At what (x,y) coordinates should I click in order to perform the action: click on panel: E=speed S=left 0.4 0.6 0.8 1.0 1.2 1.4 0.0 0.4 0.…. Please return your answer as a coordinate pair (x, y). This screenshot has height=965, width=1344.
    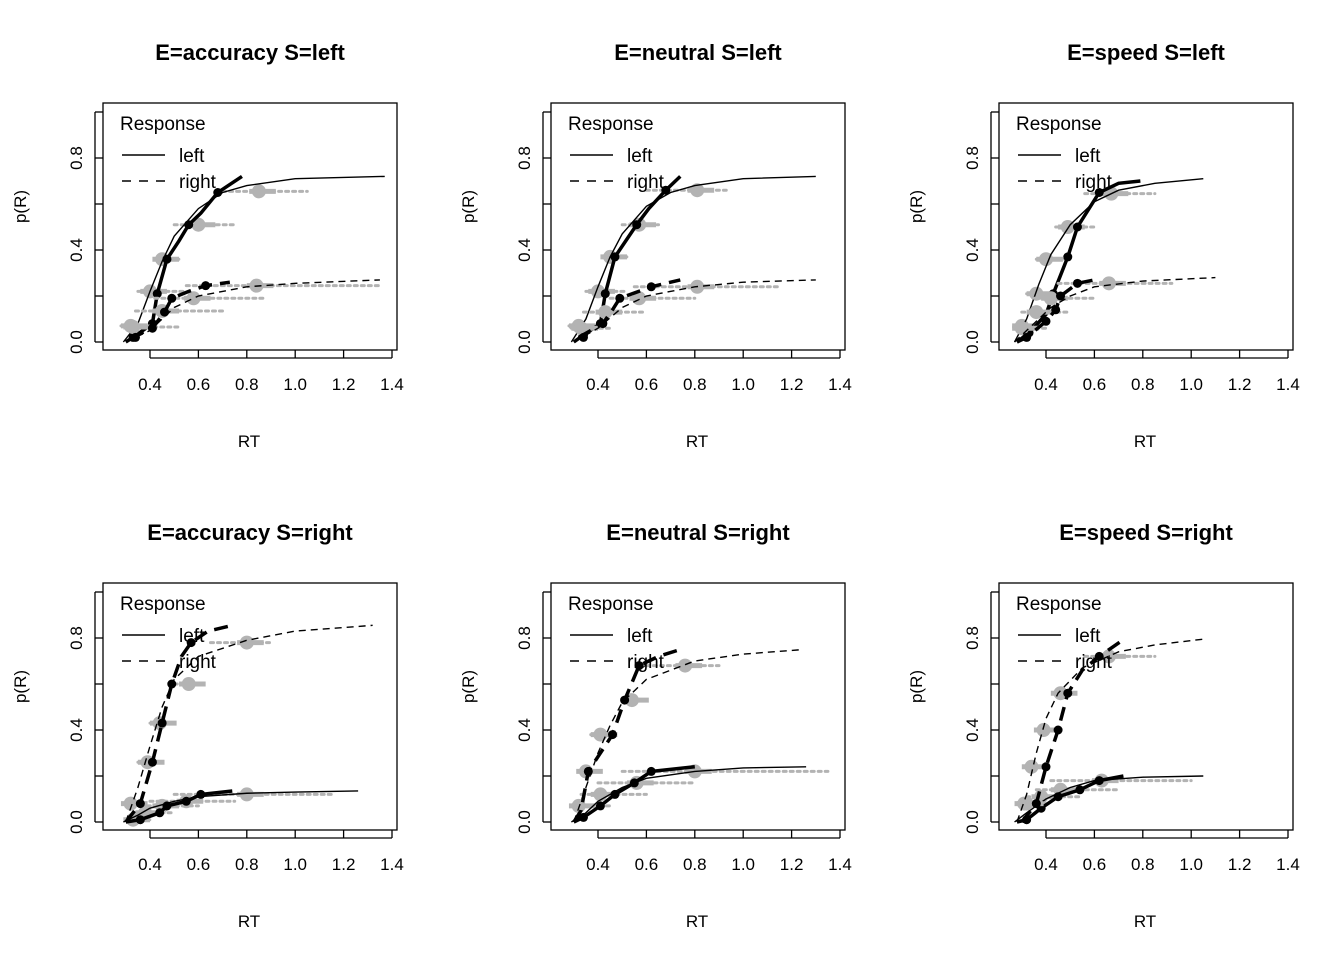
    Looking at the image, I should click on (1103, 245).